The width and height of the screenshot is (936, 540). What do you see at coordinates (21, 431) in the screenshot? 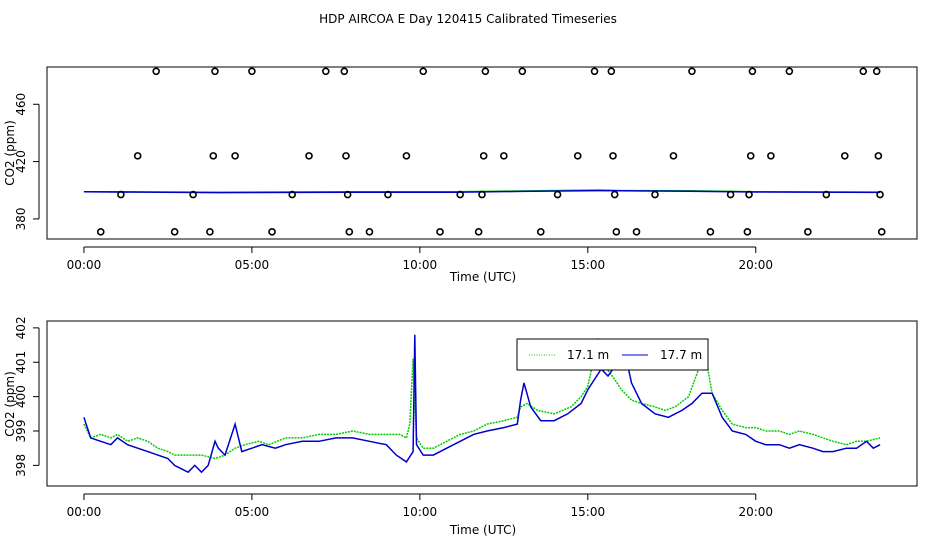
I see `y-tick-label: 399` at bounding box center [21, 431].